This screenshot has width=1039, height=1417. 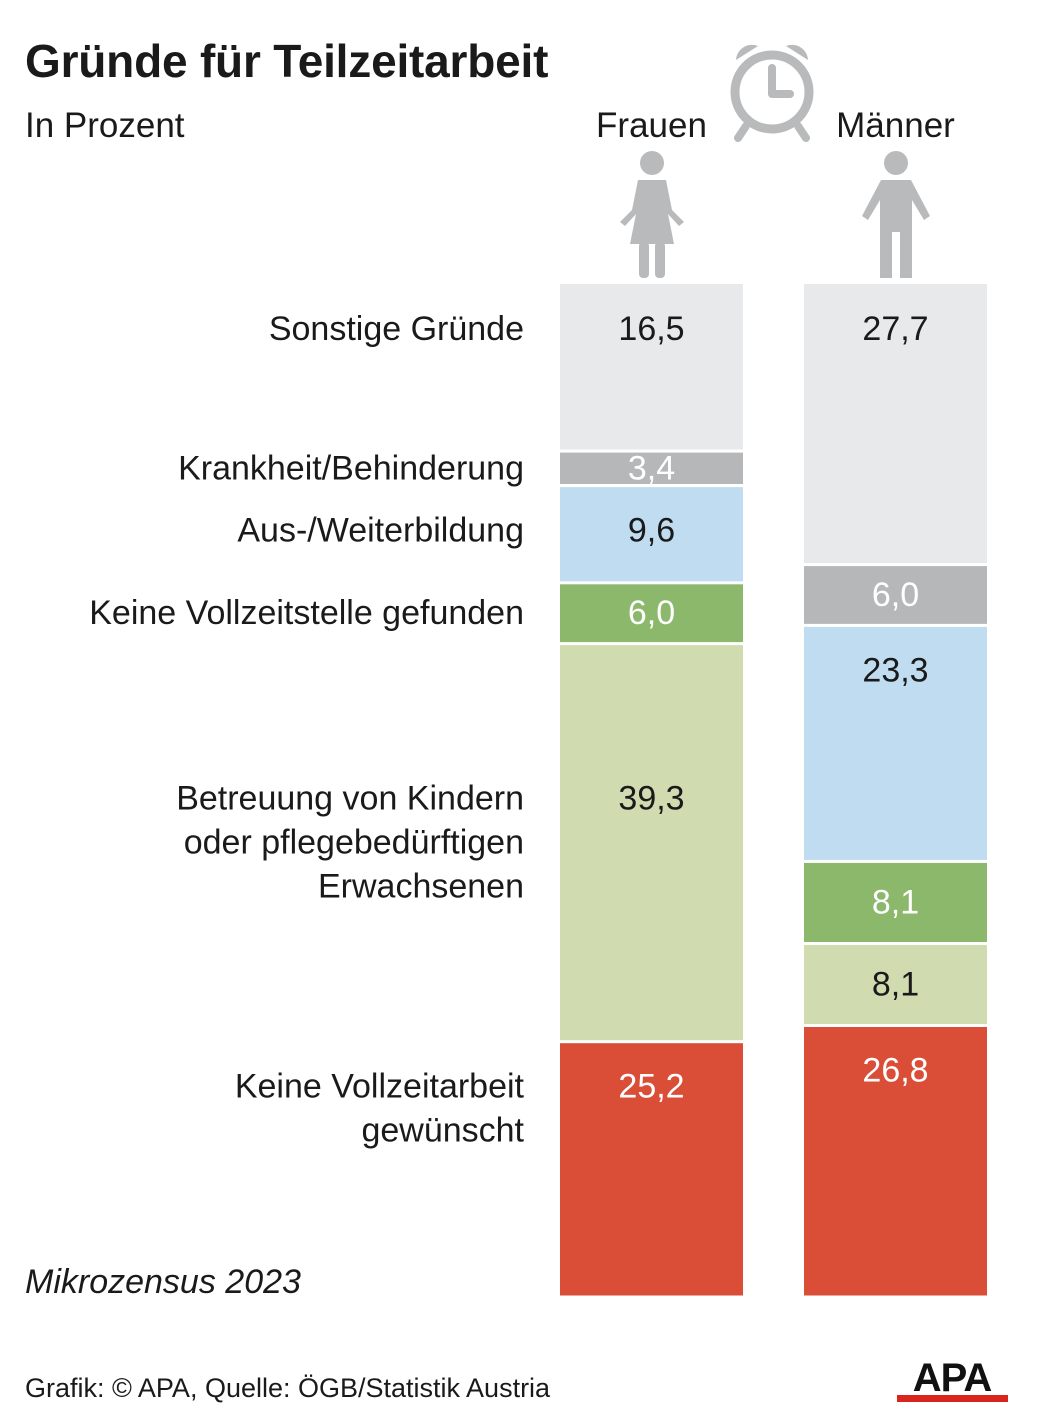 I want to click on column-header-frauen: Frauen, so click(x=651, y=125).